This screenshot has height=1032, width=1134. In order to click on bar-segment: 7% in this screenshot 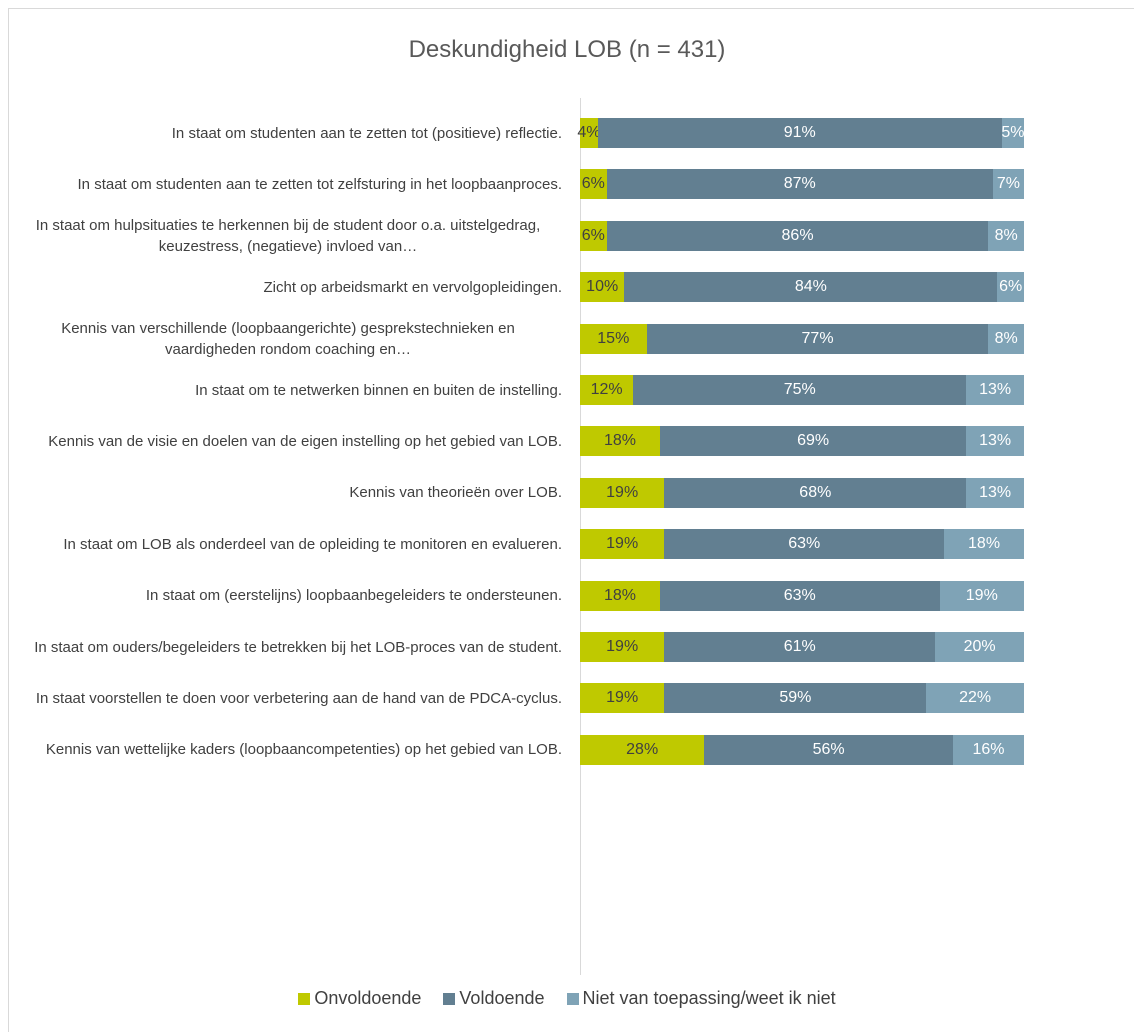, I will do `click(1008, 184)`.